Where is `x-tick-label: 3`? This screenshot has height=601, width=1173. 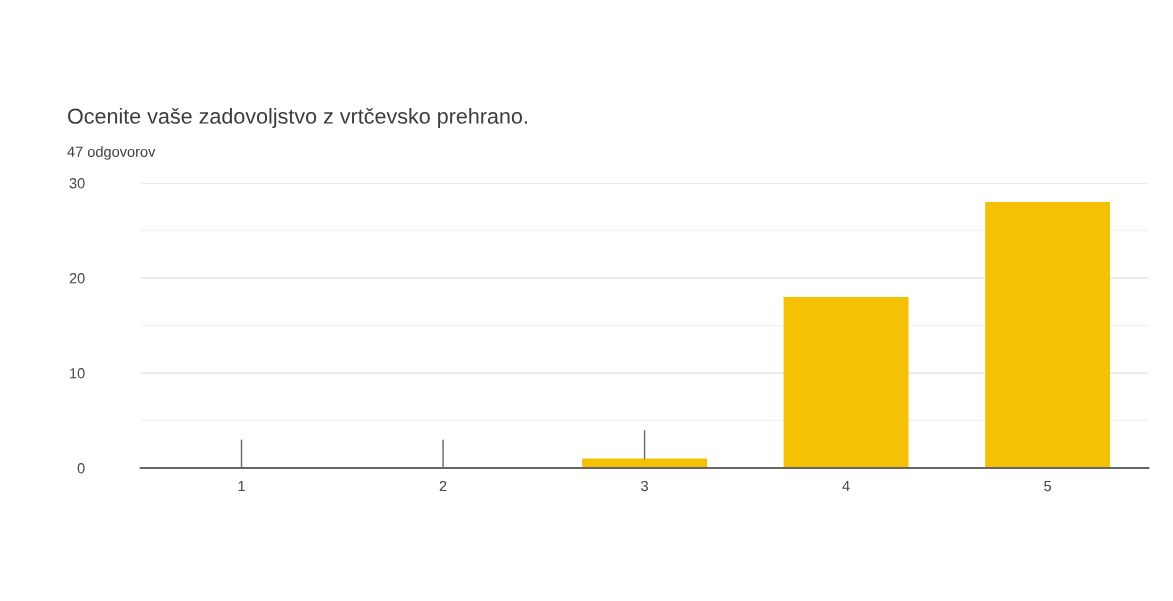 x-tick-label: 3 is located at coordinates (644, 486).